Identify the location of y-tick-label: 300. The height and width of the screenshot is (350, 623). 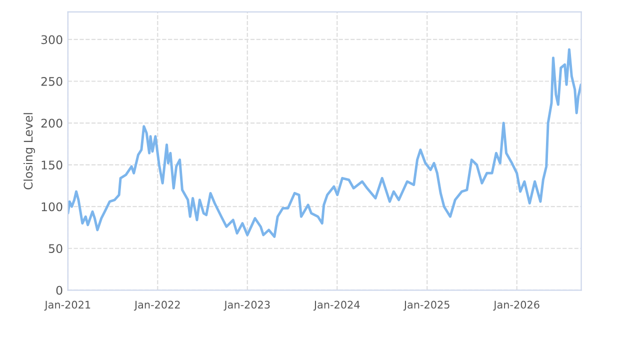
(51, 39).